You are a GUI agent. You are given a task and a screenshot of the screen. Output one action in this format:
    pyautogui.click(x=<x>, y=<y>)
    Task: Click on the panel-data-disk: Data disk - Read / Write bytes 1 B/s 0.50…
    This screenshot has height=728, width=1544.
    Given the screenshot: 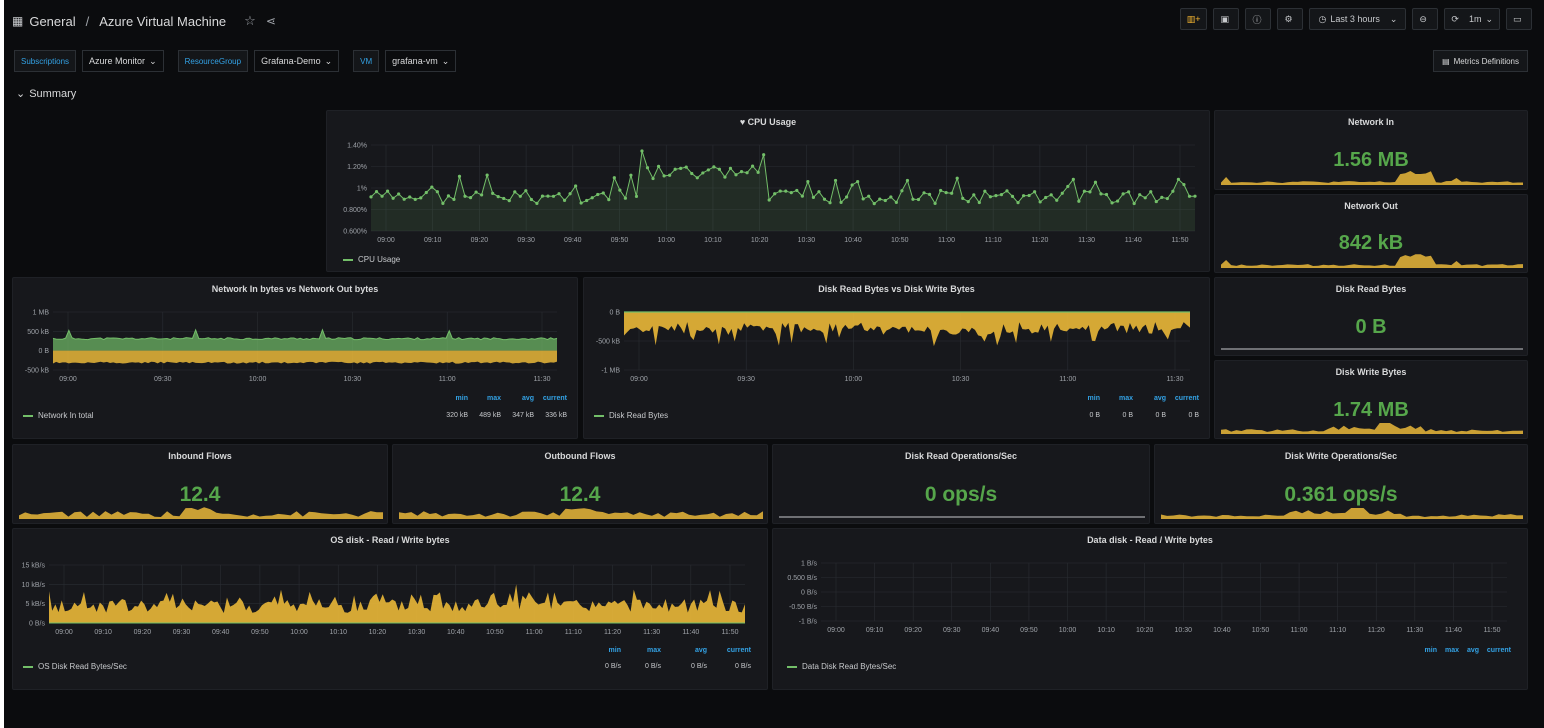 What is the action you would take?
    pyautogui.click(x=1150, y=609)
    